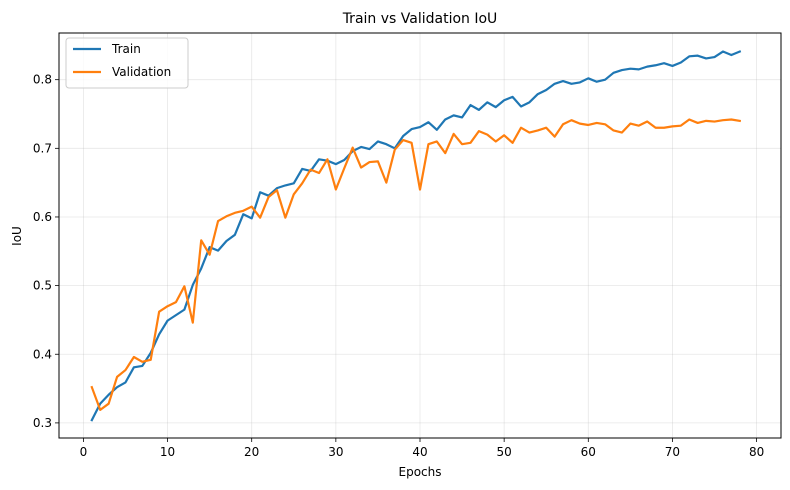 The image size is (790, 490). I want to click on x-tick-label: 70, so click(672, 452).